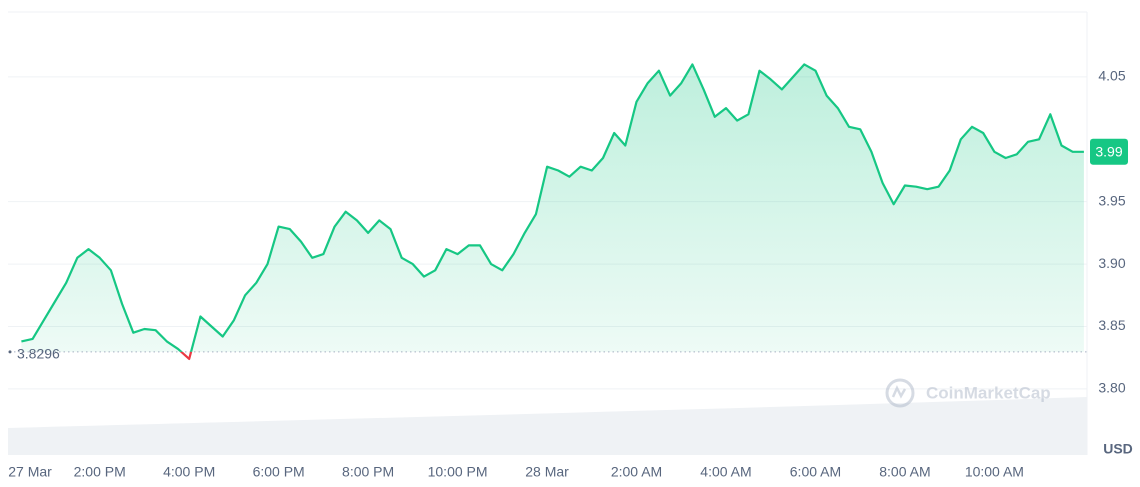  I want to click on x-tick-label: 2:00 AM, so click(636, 472).